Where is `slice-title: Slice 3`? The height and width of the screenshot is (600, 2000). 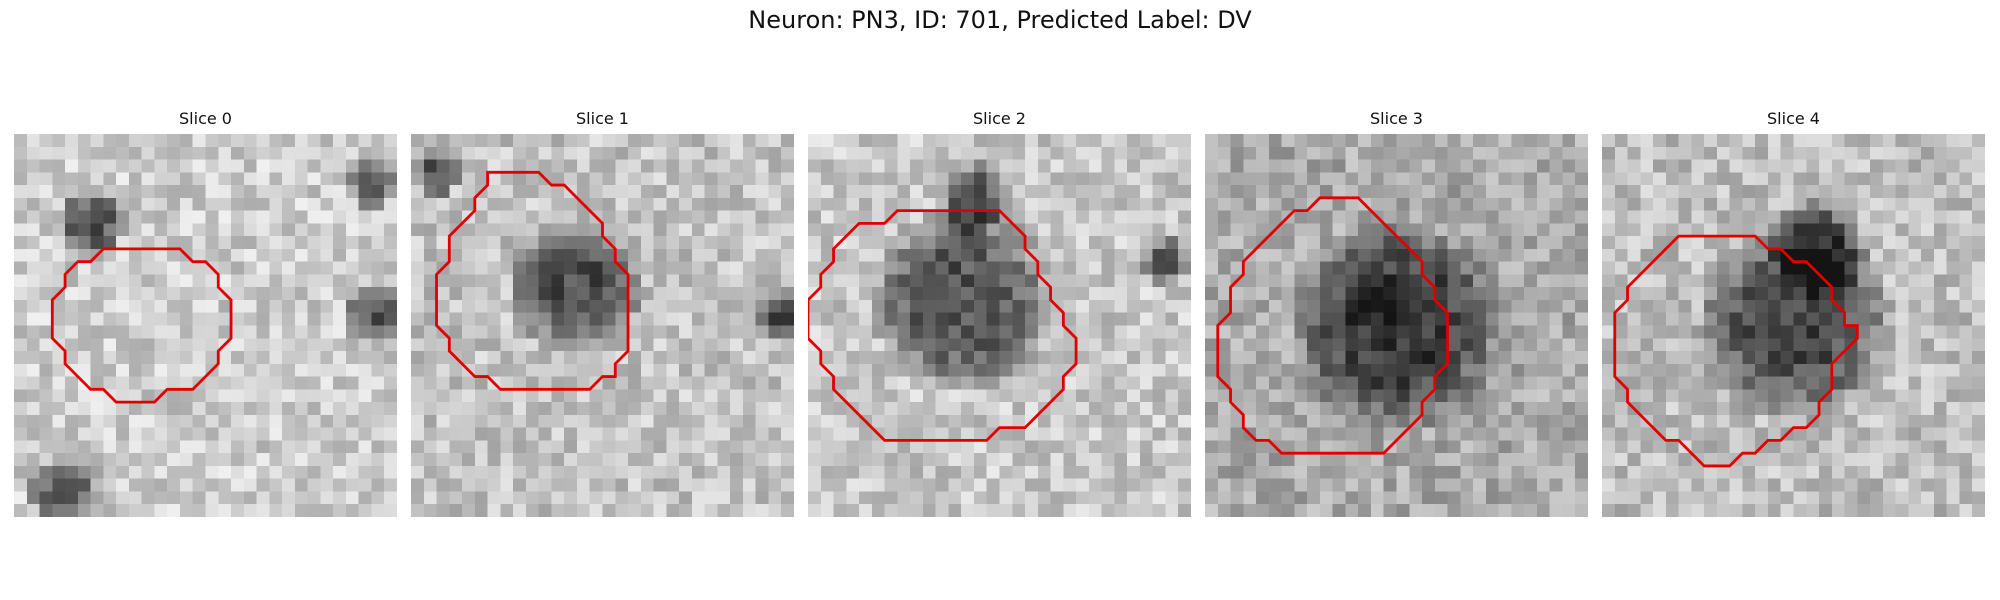
slice-title: Slice 3 is located at coordinates (1396, 118).